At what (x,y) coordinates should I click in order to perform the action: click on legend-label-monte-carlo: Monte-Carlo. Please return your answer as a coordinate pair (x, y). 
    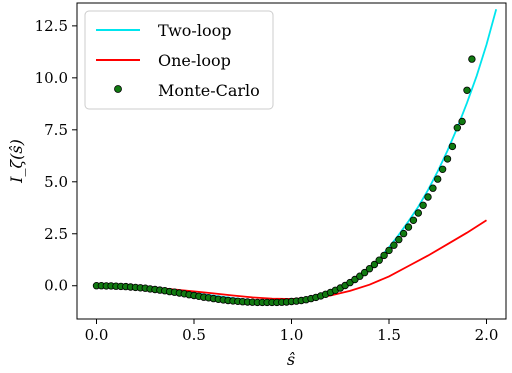
    Looking at the image, I should click on (209, 90).